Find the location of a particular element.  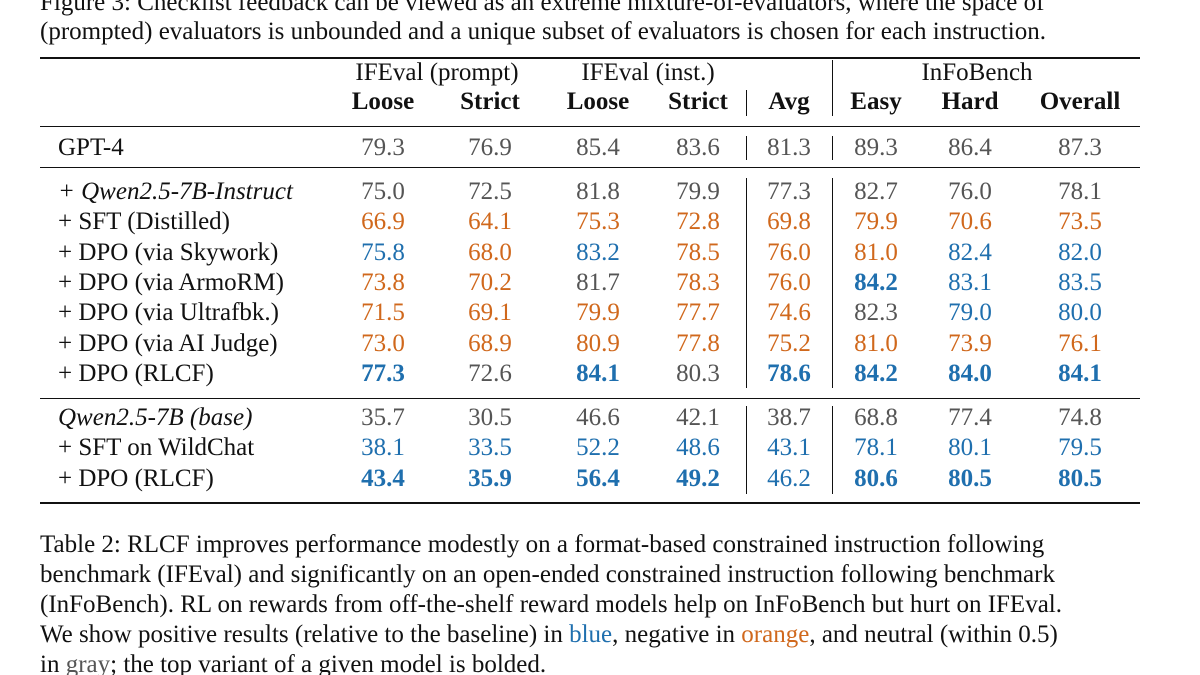

caption-text: in is located at coordinates (53, 663).